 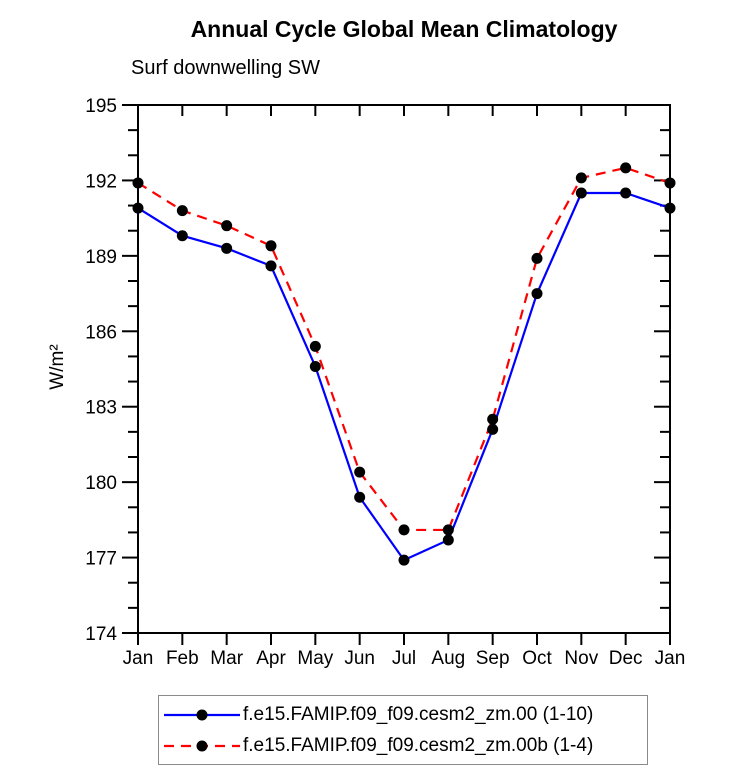 I want to click on chart-title: Annual Cycle Global Mean Climatology, so click(x=404, y=29).